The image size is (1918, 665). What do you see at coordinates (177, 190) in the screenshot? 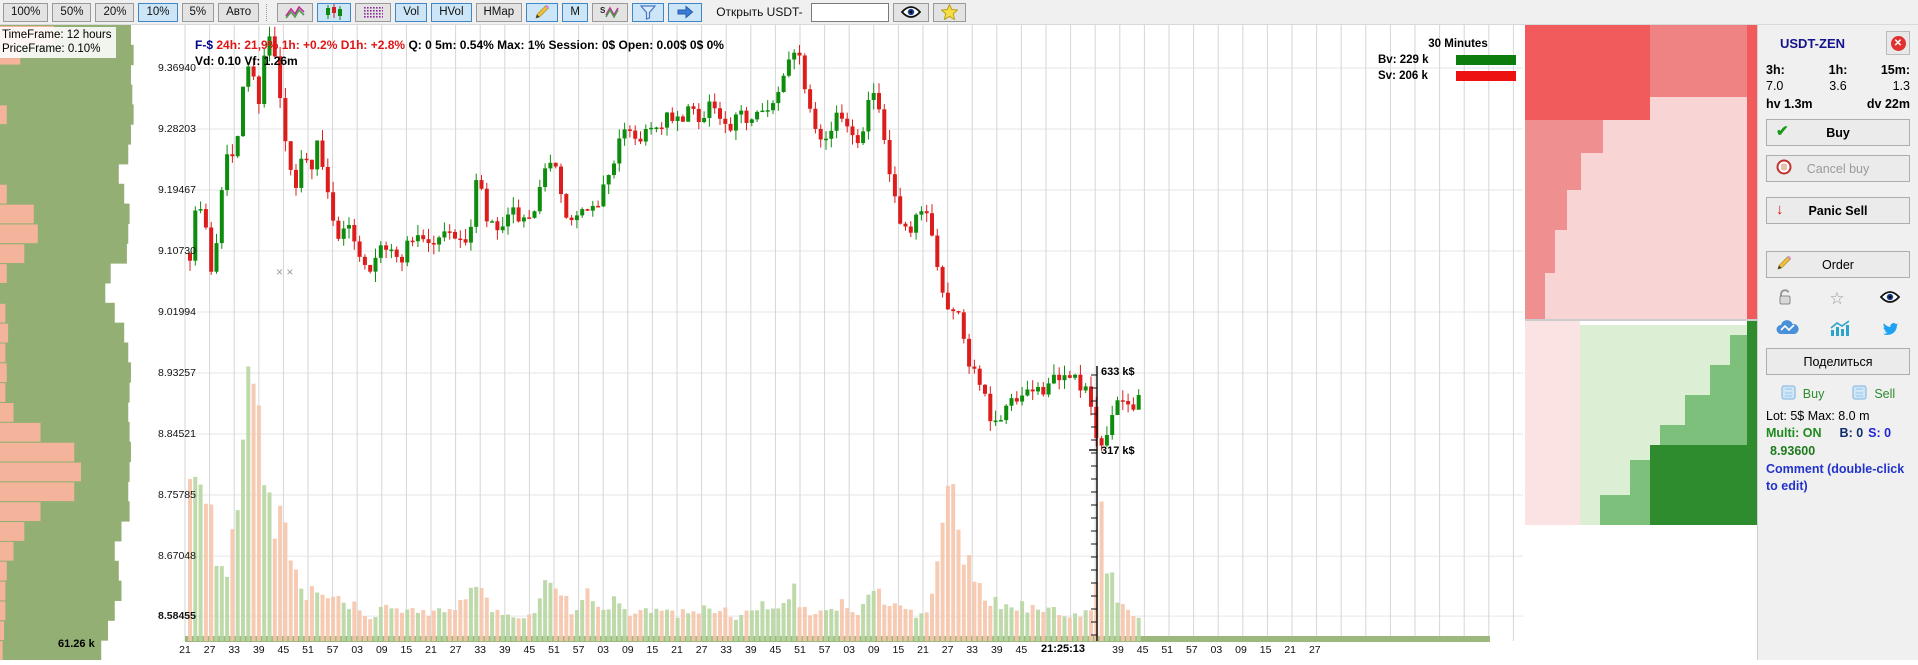
I see `price-label: 9.19467` at bounding box center [177, 190].